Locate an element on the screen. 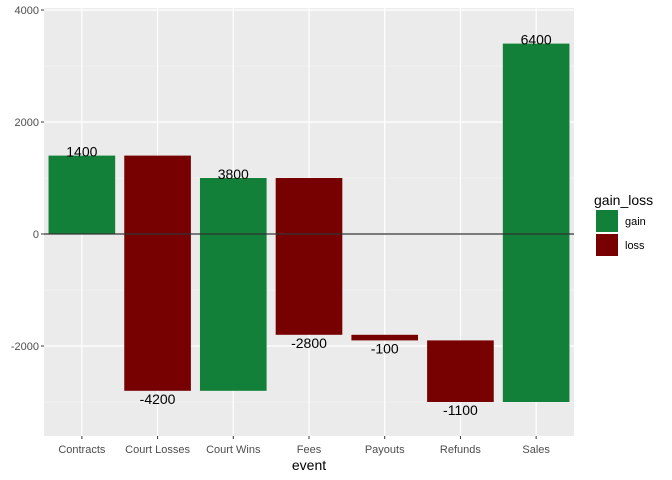  x-axis-title: event is located at coordinates (309, 465).